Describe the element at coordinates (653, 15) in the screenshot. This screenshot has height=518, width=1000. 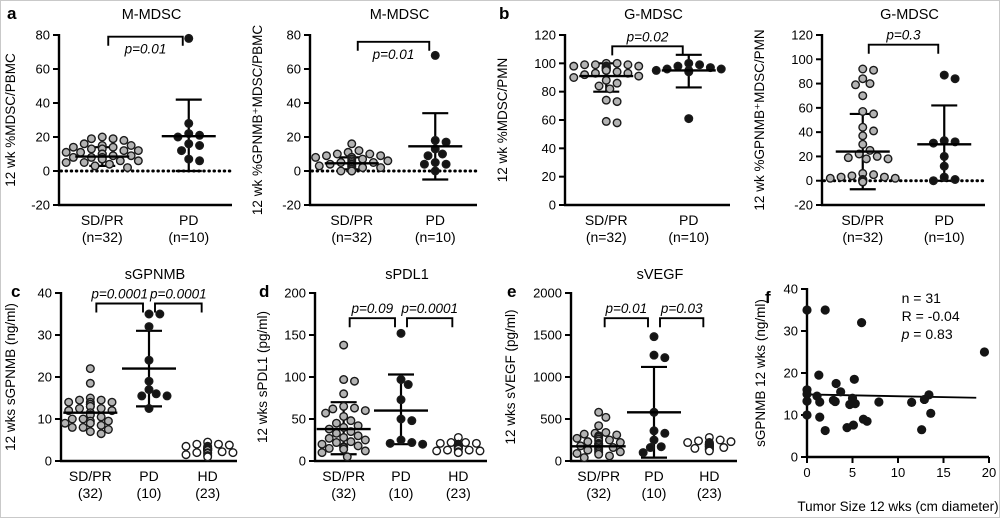
I see `svg-text: G-MDSC` at that location.